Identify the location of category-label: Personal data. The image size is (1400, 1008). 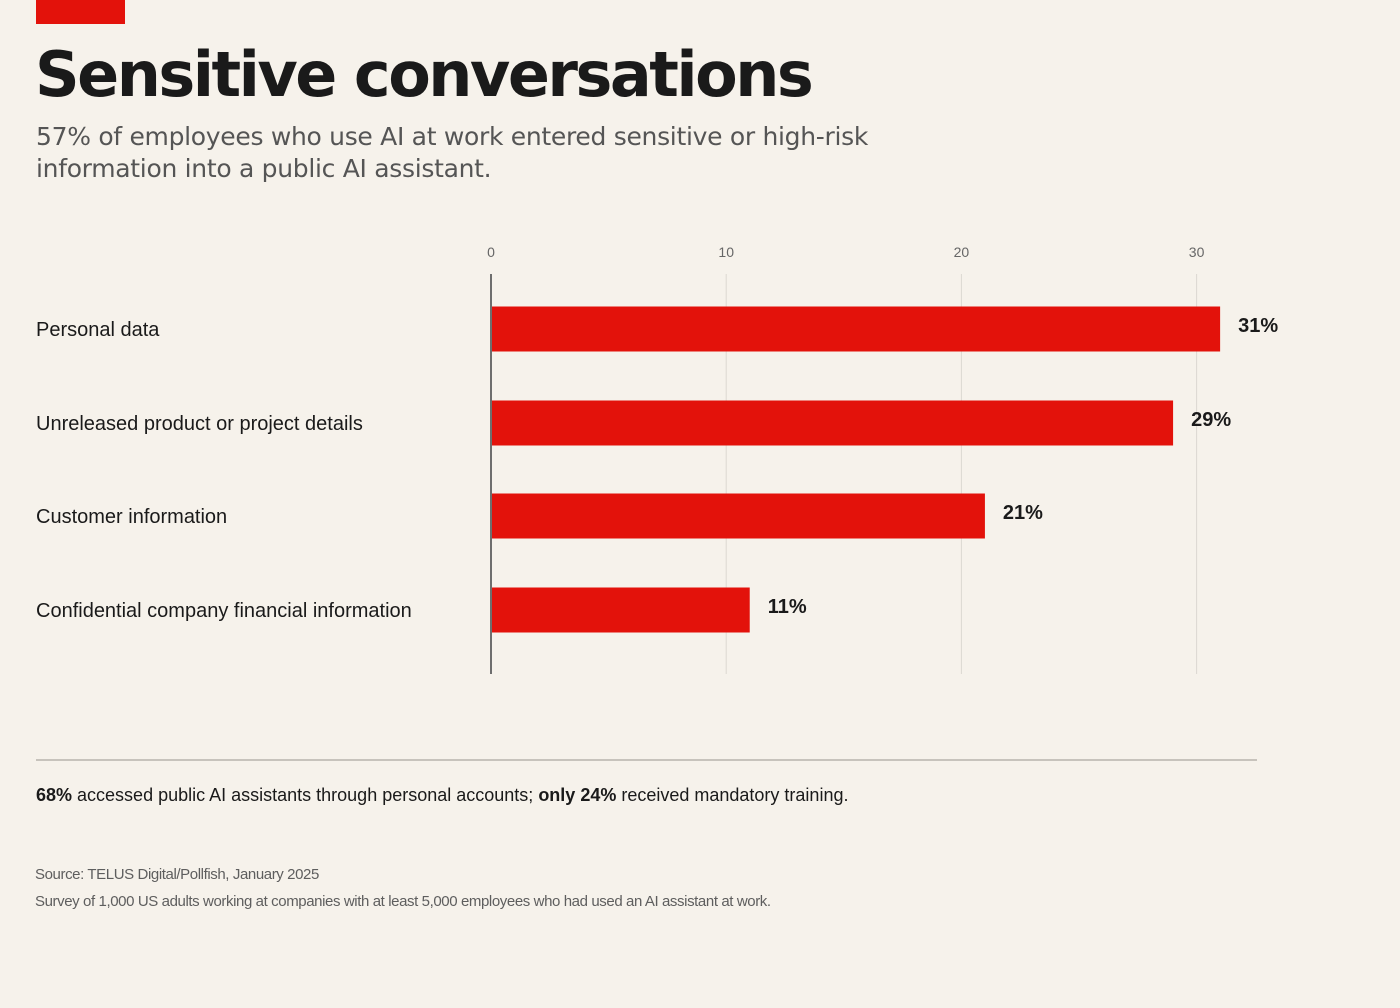
(98, 330).